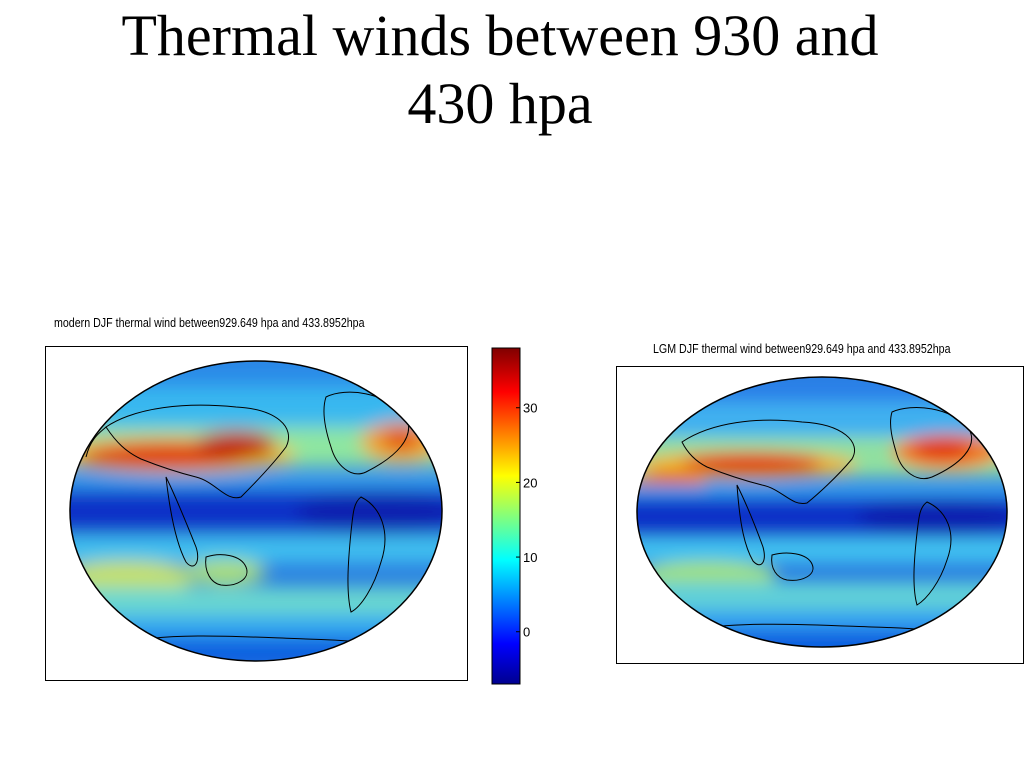  I want to click on slide-title-line1: Thermal winds between 930 and, so click(500, 35).